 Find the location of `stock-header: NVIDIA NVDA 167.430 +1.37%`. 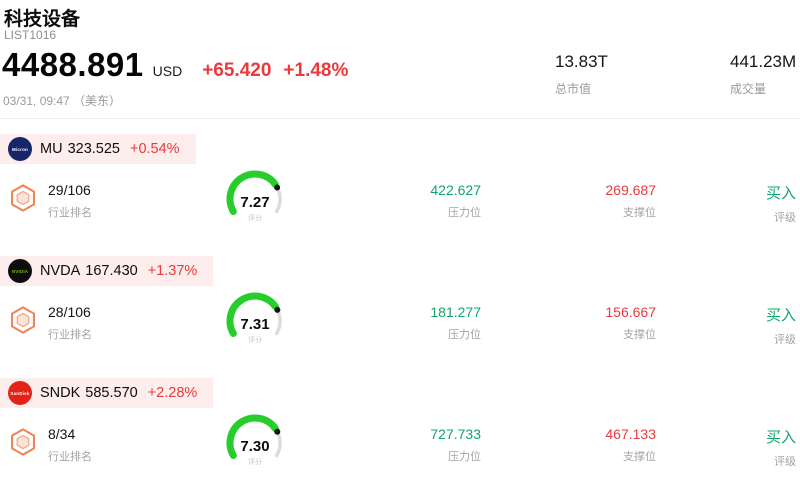

stock-header: NVIDIA NVDA 167.430 +1.37% is located at coordinates (107, 271).